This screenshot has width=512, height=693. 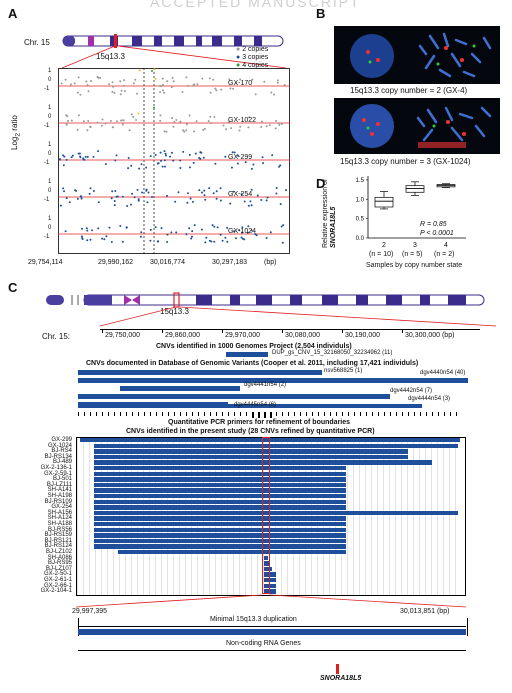 I want to click on a-xtick-3: 30,016,774, so click(x=168, y=262).